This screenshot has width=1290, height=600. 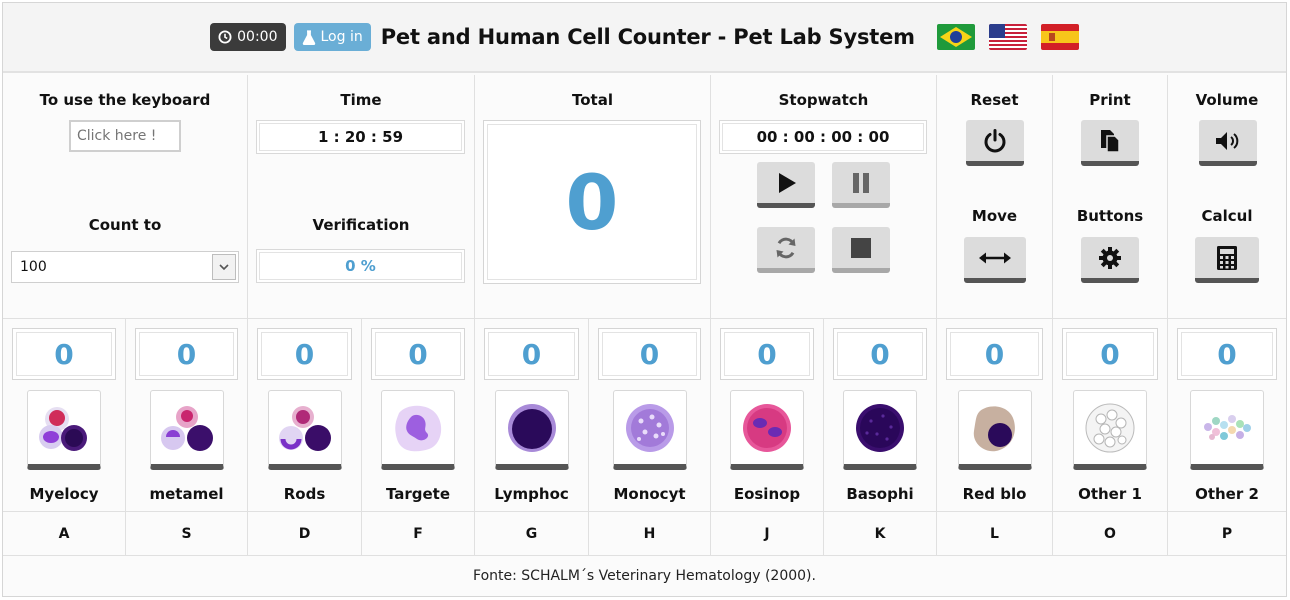 I want to click on cell-name: Myelocy, so click(x=64, y=494).